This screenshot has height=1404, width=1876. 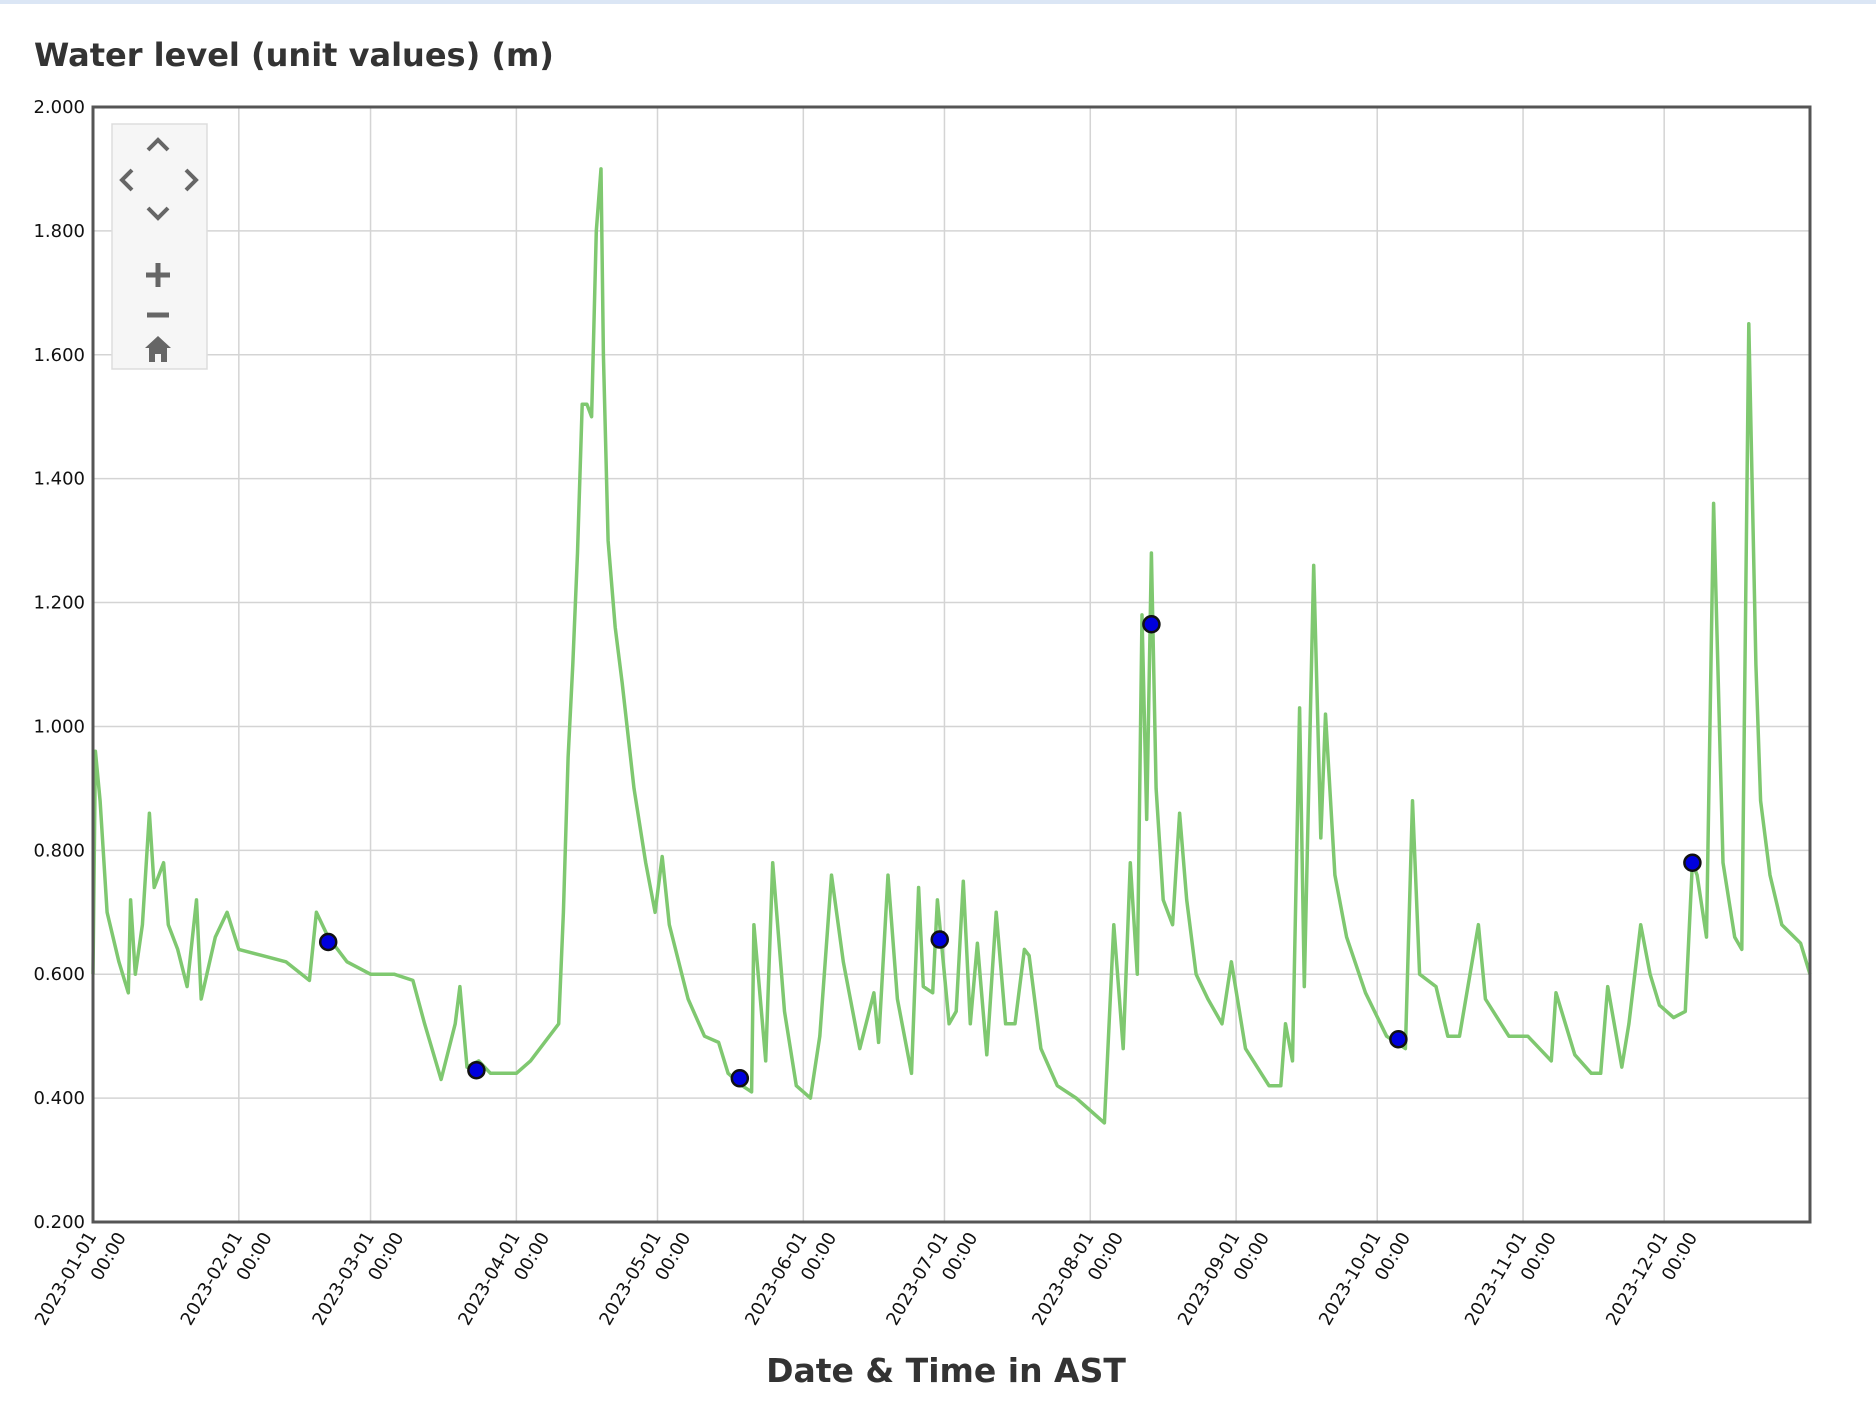 I want to click on y-tick-label: 1.800, so click(x=59, y=231).